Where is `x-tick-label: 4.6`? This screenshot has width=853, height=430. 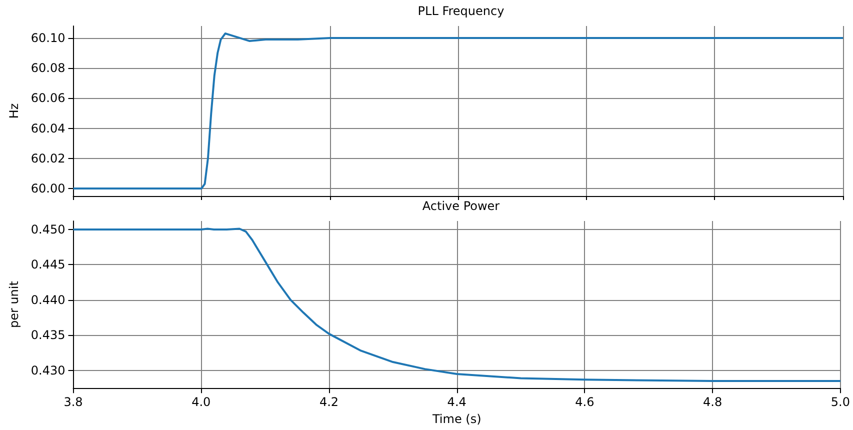 x-tick-label: 4.6 is located at coordinates (584, 402).